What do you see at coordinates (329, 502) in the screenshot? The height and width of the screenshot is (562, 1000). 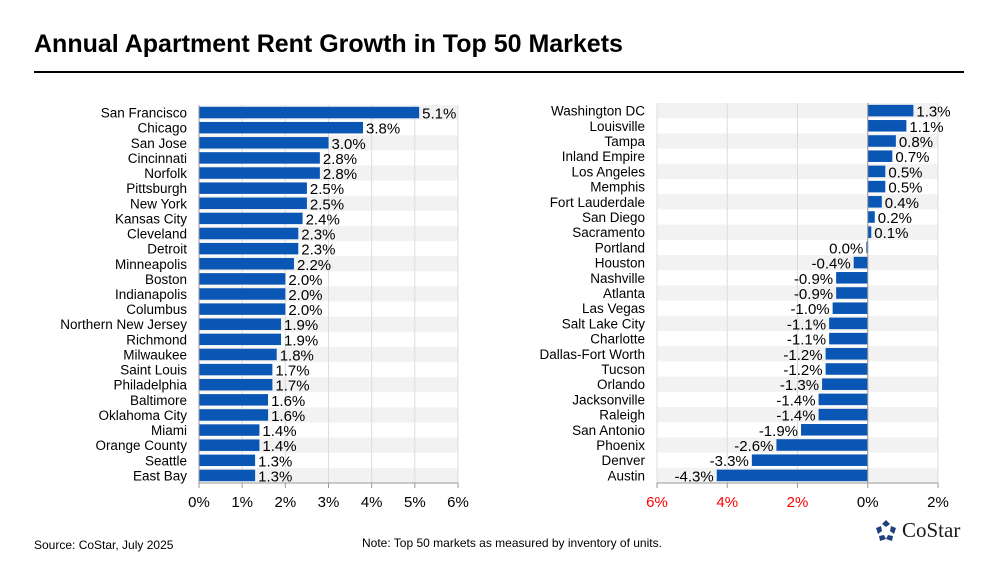 I see `tick-label: 3%` at bounding box center [329, 502].